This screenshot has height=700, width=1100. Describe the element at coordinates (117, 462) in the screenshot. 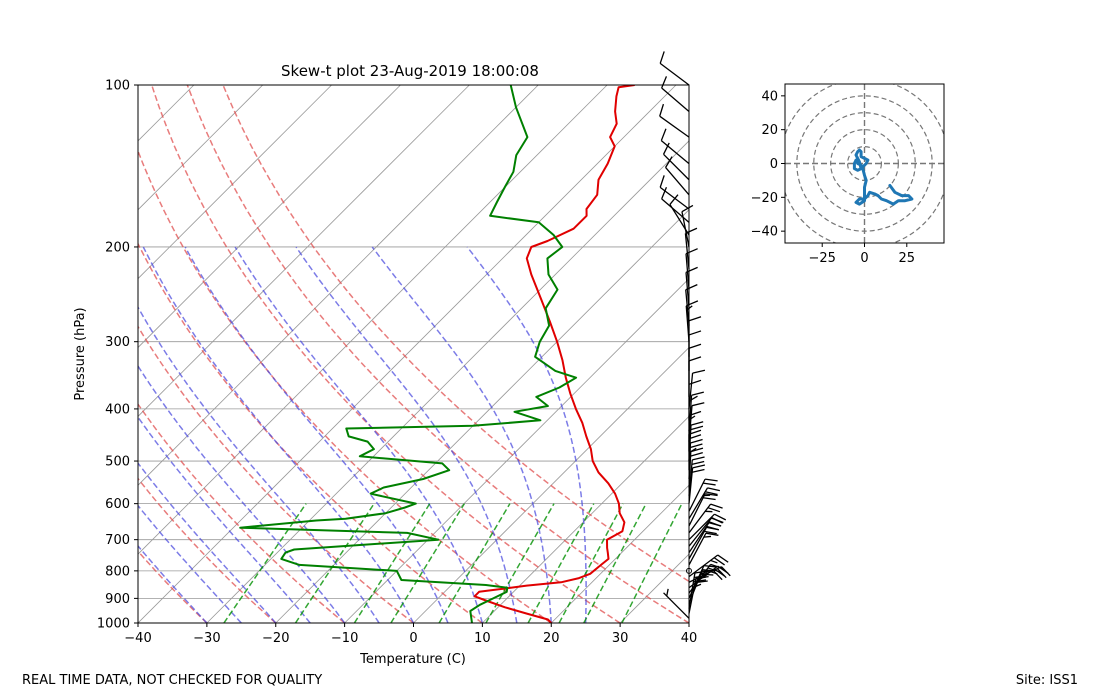

I see `y-tick-label: 500` at that location.